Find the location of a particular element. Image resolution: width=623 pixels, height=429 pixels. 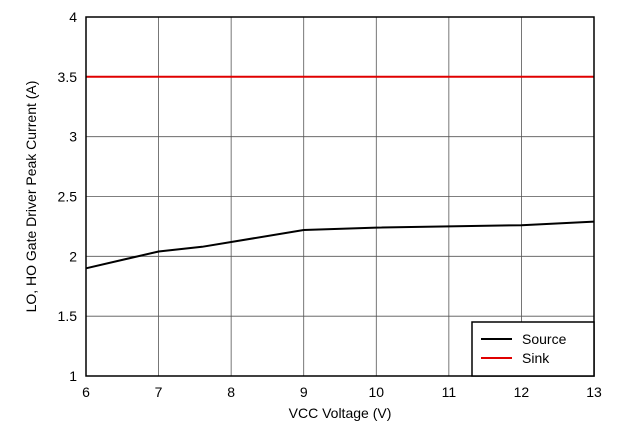

legend: Source Sink is located at coordinates (533, 349).